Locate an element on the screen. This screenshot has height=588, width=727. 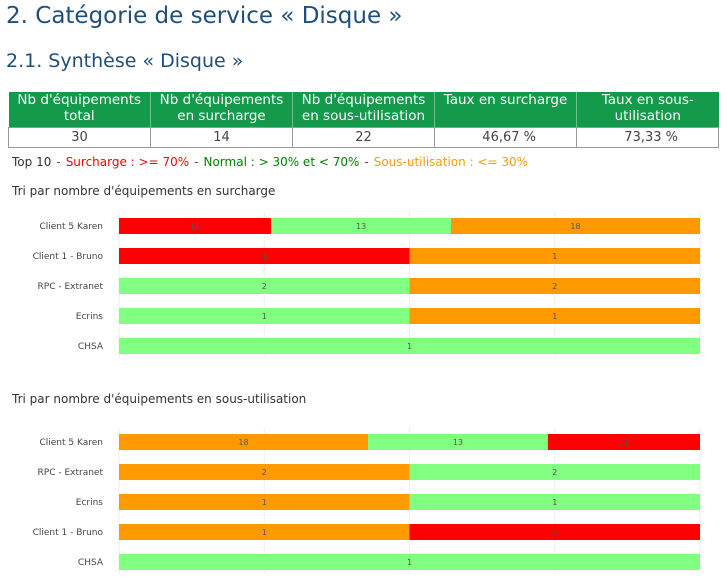
value-sous-utilisation: 22 is located at coordinates (363, 137).